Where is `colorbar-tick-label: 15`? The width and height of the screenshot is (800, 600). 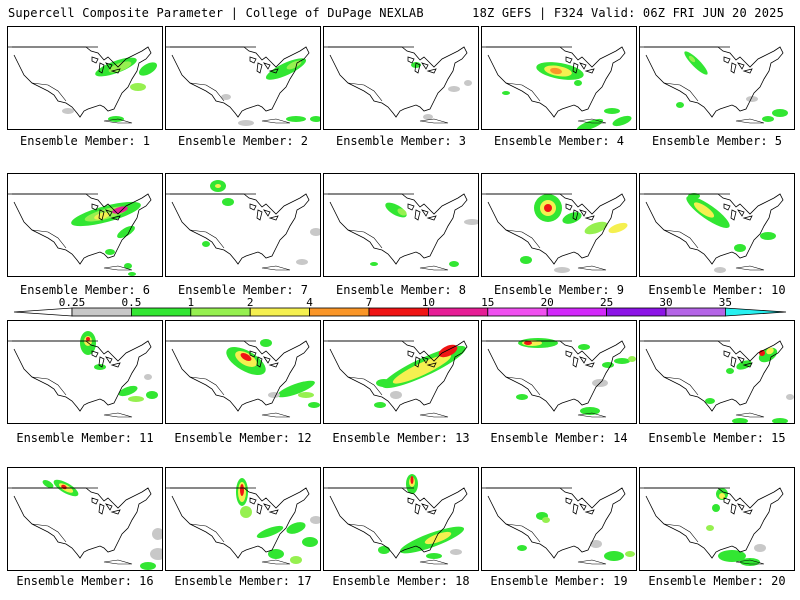 colorbar-tick-label: 15 is located at coordinates (487, 302).